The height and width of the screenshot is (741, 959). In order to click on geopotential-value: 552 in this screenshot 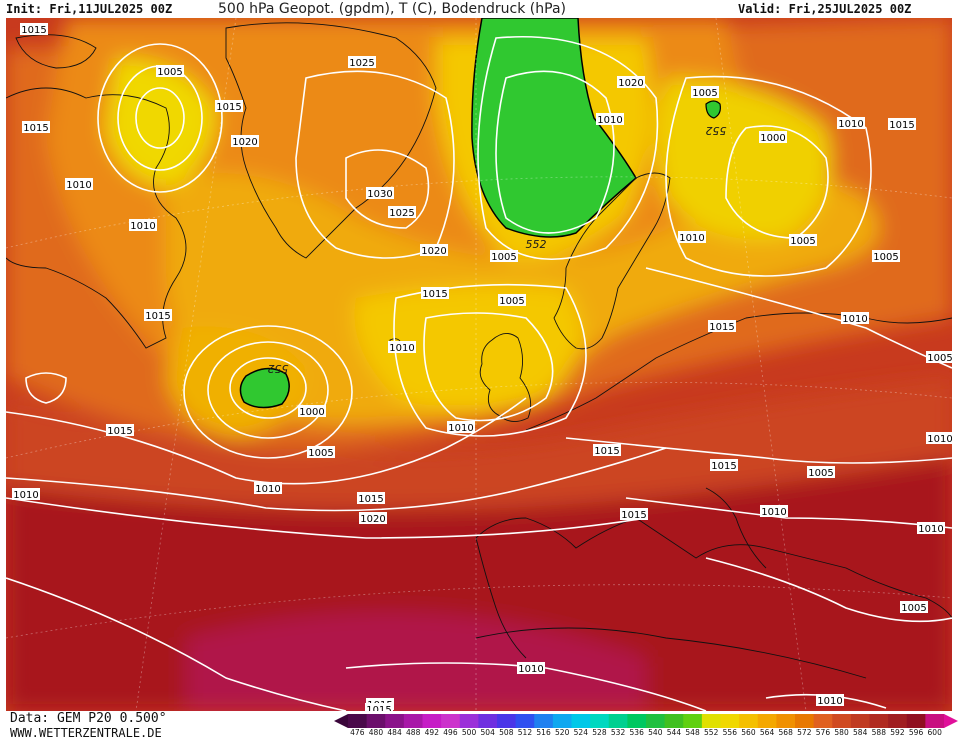, I will do `click(278, 368)`.